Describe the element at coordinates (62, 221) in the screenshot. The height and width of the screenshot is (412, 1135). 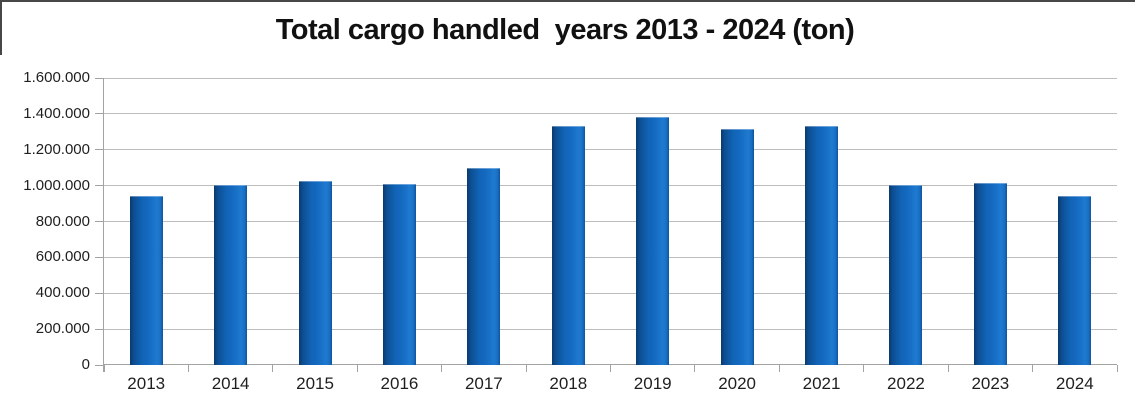
I see `y-axis-label: 800.000` at that location.